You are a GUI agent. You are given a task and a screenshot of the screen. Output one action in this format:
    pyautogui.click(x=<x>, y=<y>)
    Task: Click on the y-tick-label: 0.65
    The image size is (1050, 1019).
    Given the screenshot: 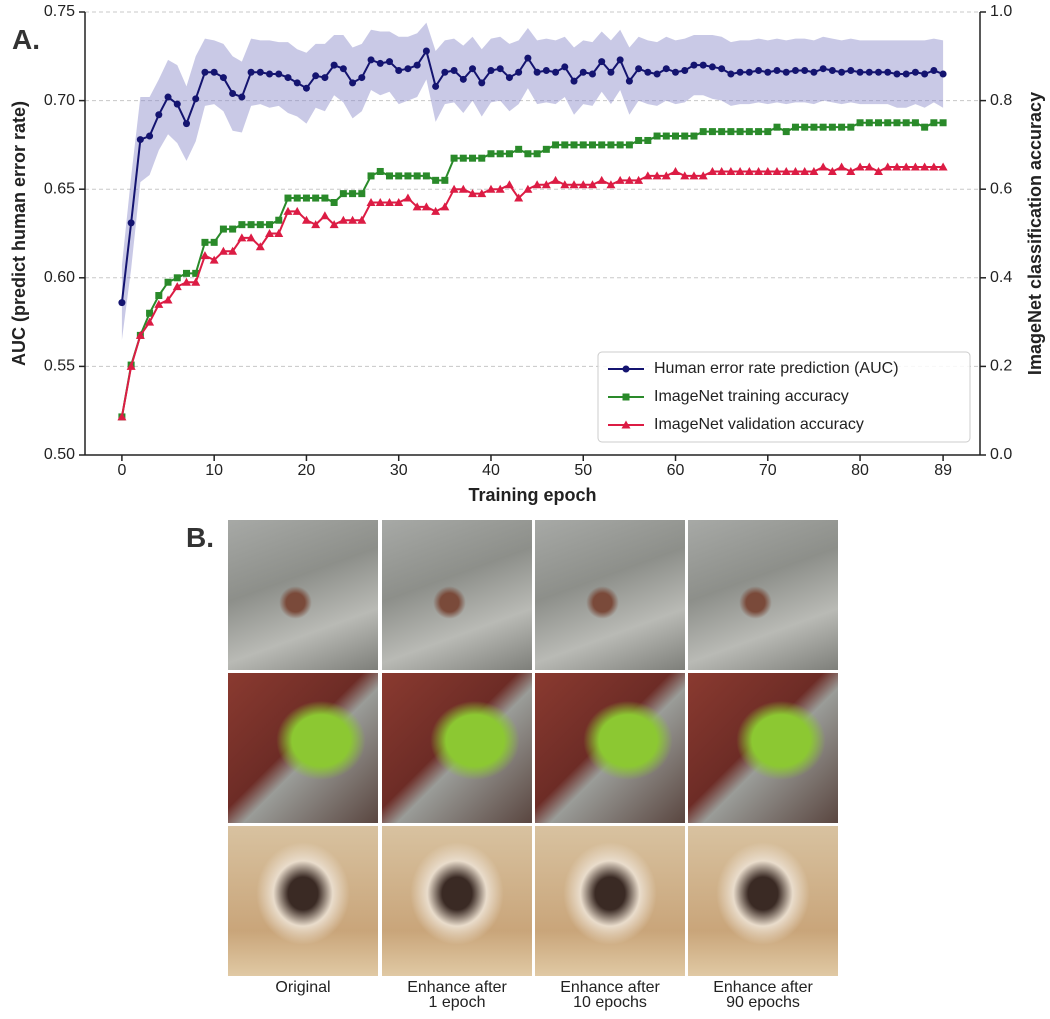 What is the action you would take?
    pyautogui.click(x=59, y=188)
    